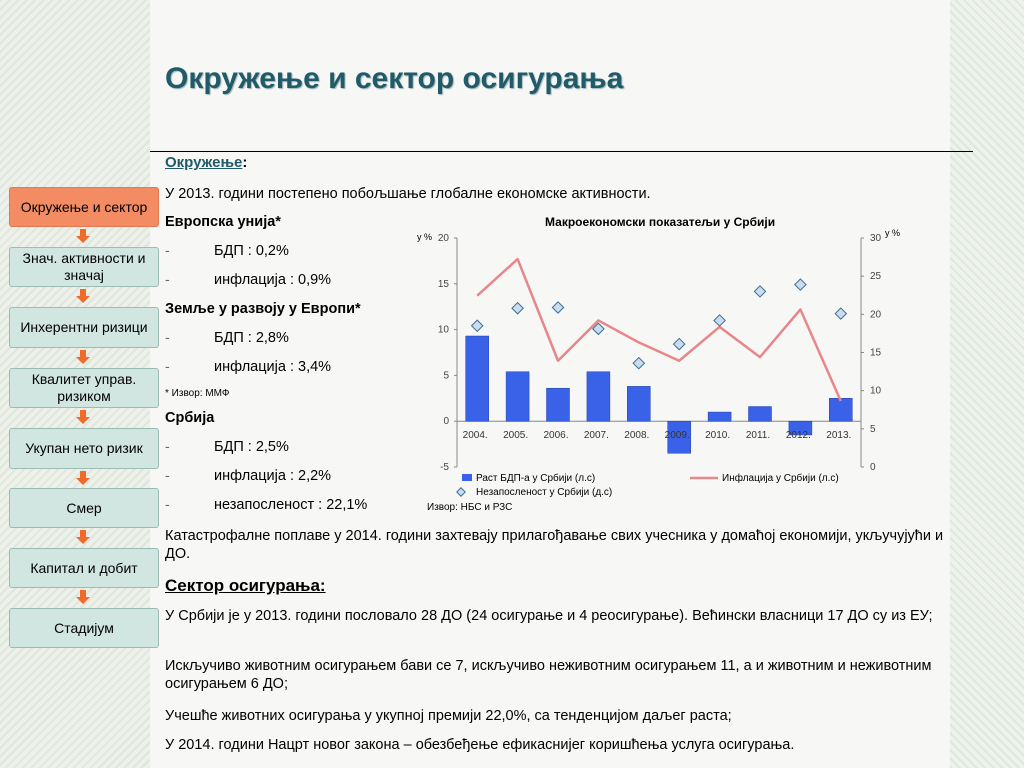  What do you see at coordinates (424, 237) in the screenshot?
I see `y-axis-left-label: у %` at bounding box center [424, 237].